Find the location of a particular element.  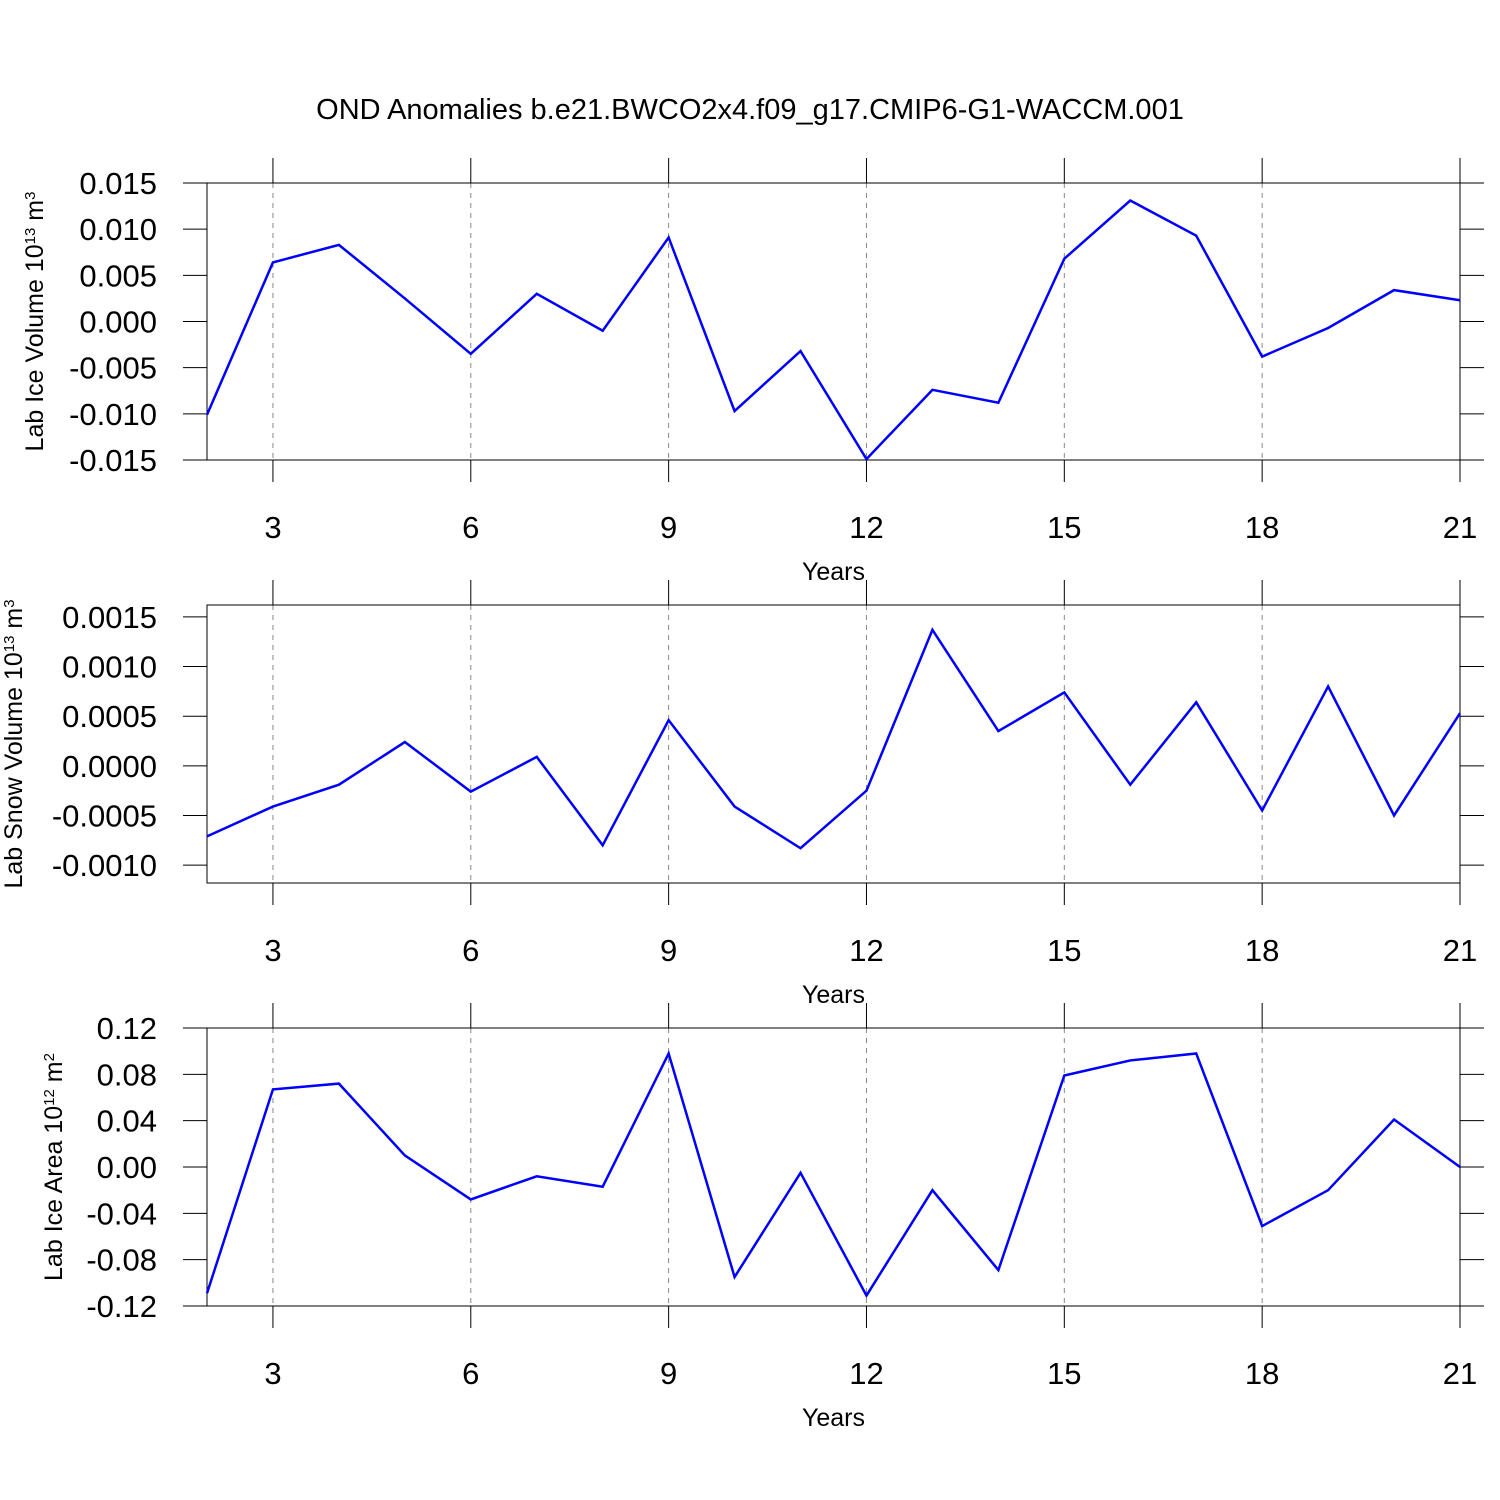

y-tick-label: 0.08 is located at coordinates (127, 1074).